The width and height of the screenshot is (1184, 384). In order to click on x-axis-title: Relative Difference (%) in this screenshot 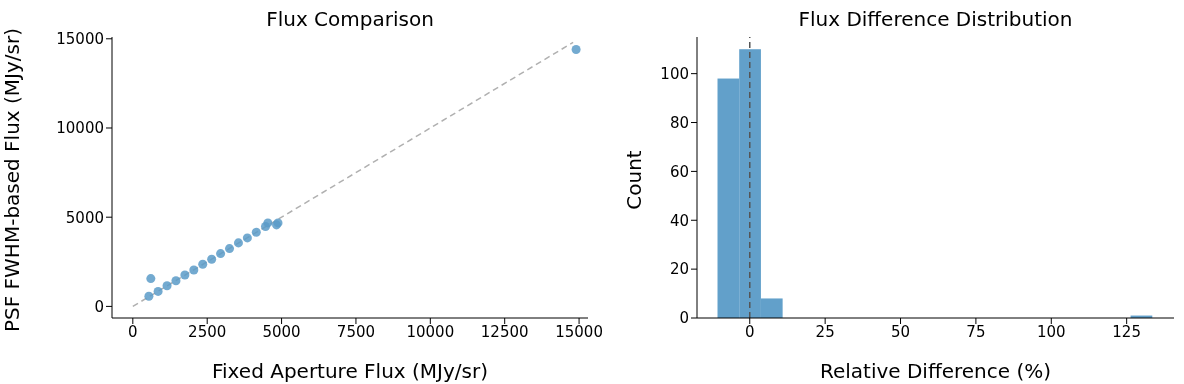, I will do `click(935, 371)`.